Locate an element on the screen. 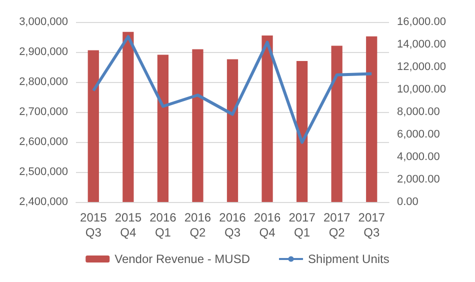 This screenshot has height=282, width=475. y2-tick-label: 16,000.00 is located at coordinates (421, 22).